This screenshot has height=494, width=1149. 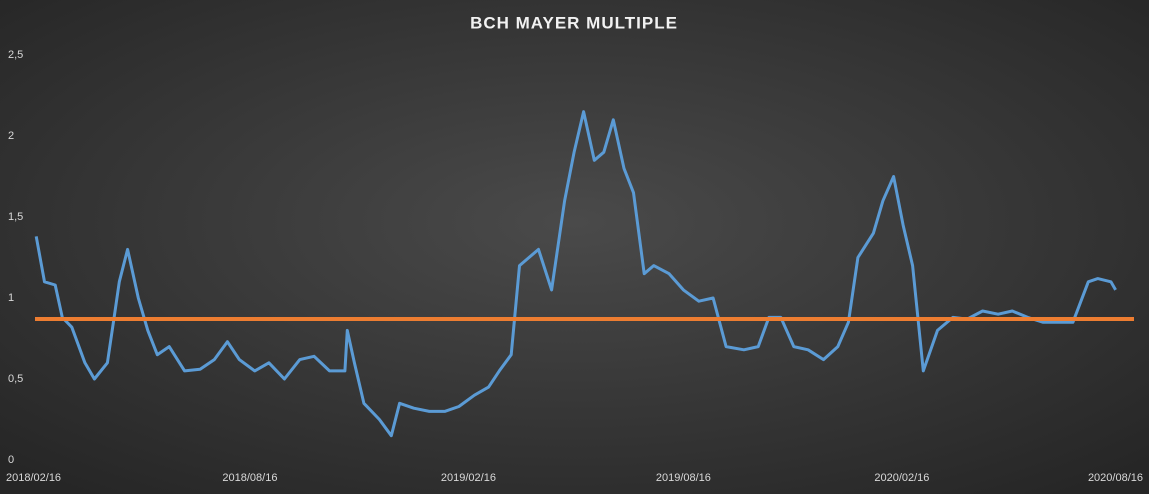 I want to click on y-tick-label: 2, so click(x=11, y=136).